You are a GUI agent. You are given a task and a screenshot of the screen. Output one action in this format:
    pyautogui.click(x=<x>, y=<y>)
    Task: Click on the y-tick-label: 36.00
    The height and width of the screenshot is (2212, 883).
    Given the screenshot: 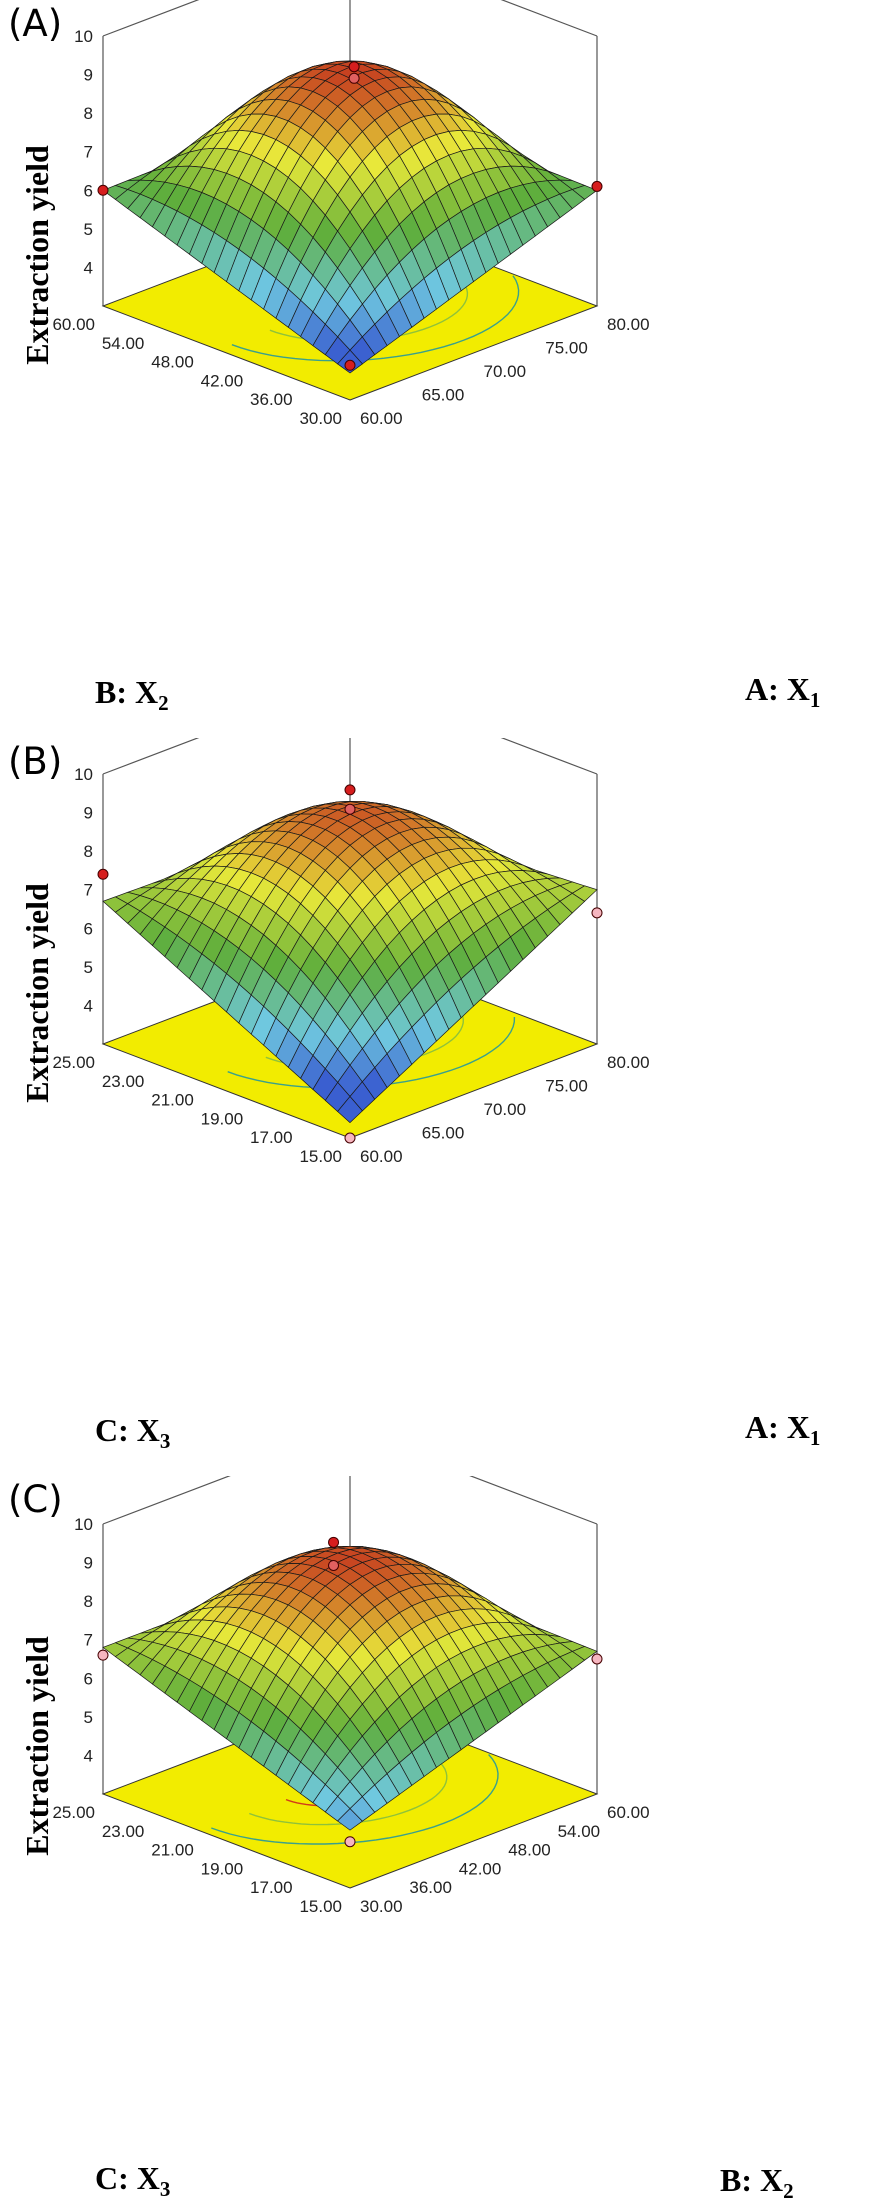 What is the action you would take?
    pyautogui.click(x=271, y=399)
    